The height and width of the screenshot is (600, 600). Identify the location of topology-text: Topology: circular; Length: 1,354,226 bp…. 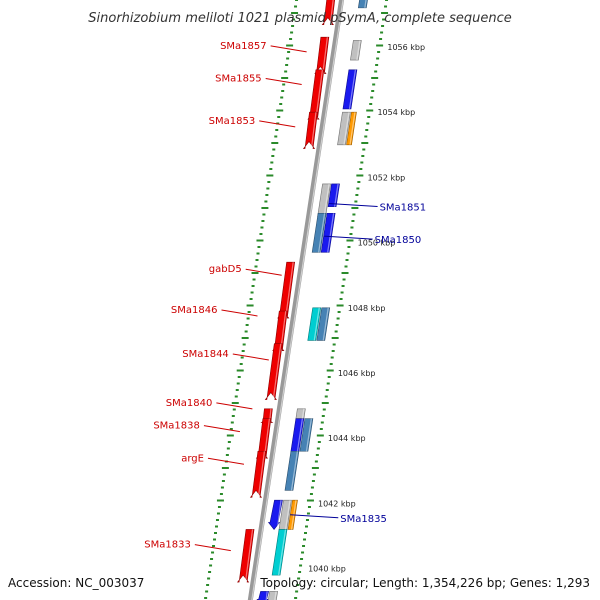
(424, 583).